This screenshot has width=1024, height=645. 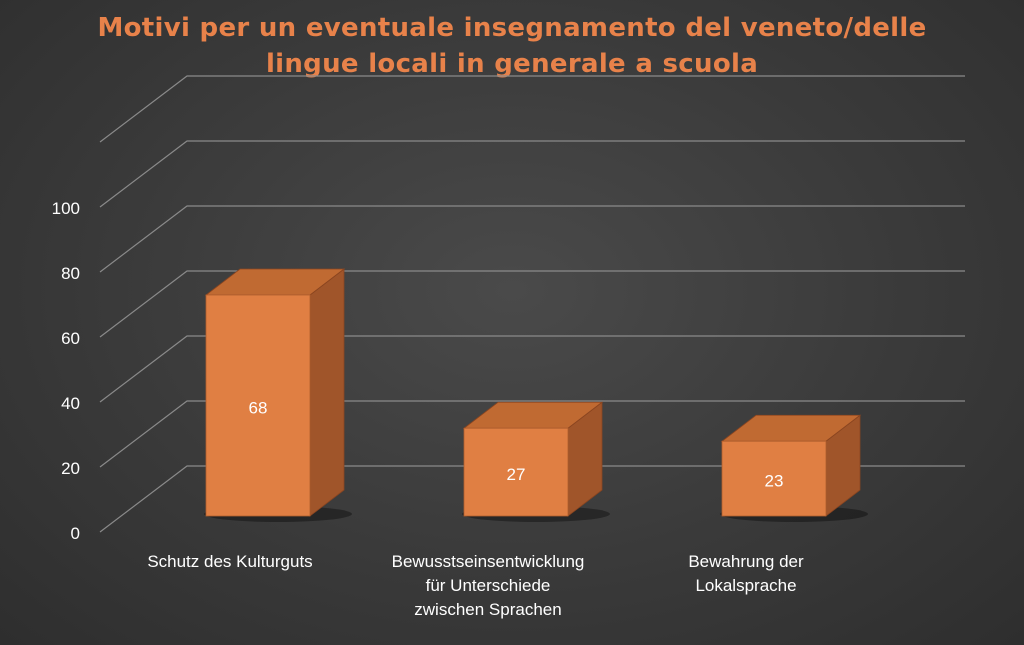 I want to click on x-category-label-line: zwischen Sprachen, so click(x=488, y=609).